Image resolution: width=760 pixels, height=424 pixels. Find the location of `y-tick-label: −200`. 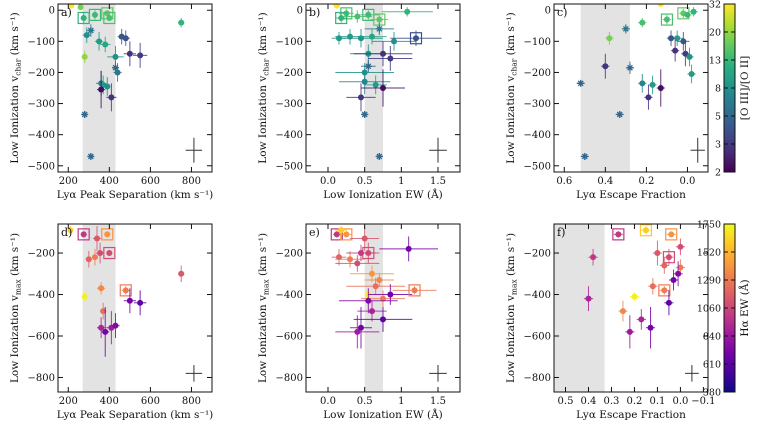

y-tick-label: −200 is located at coordinates (289, 73).